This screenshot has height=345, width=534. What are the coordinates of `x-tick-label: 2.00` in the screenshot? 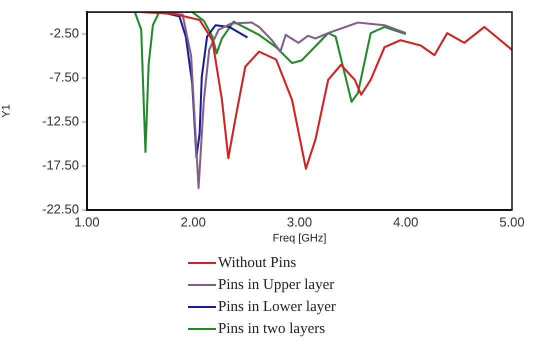 It's located at (193, 222).